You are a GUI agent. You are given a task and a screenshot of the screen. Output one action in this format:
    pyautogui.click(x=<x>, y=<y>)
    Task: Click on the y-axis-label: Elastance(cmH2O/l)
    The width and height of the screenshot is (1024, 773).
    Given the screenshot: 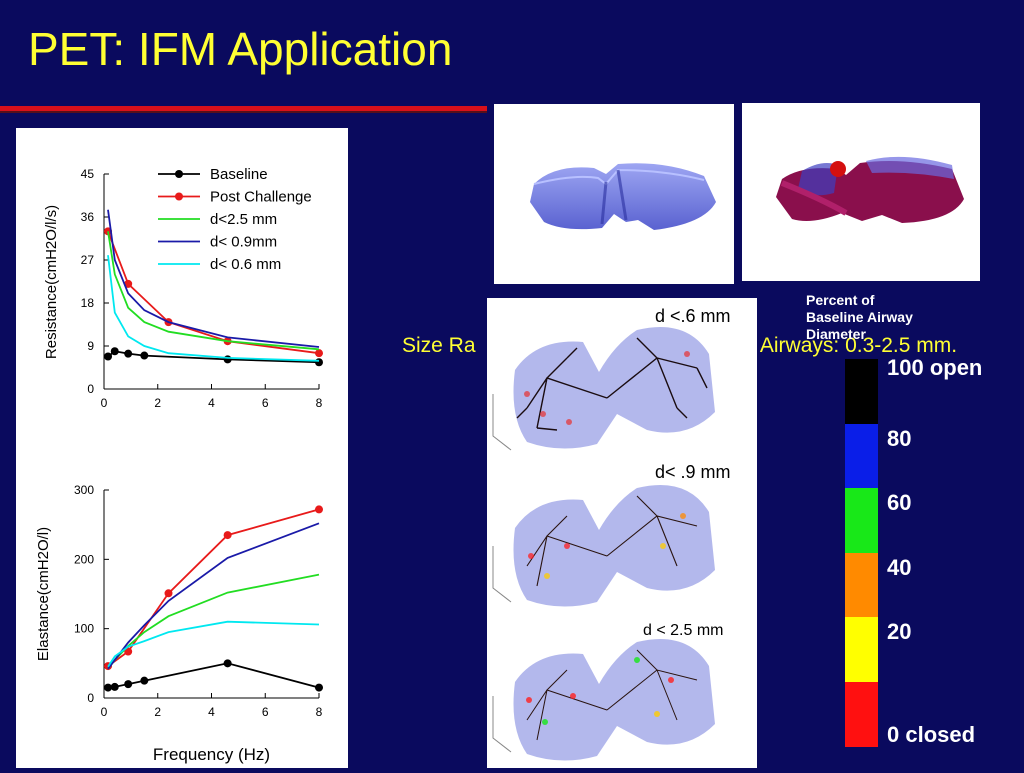 What is the action you would take?
    pyautogui.click(x=43, y=594)
    